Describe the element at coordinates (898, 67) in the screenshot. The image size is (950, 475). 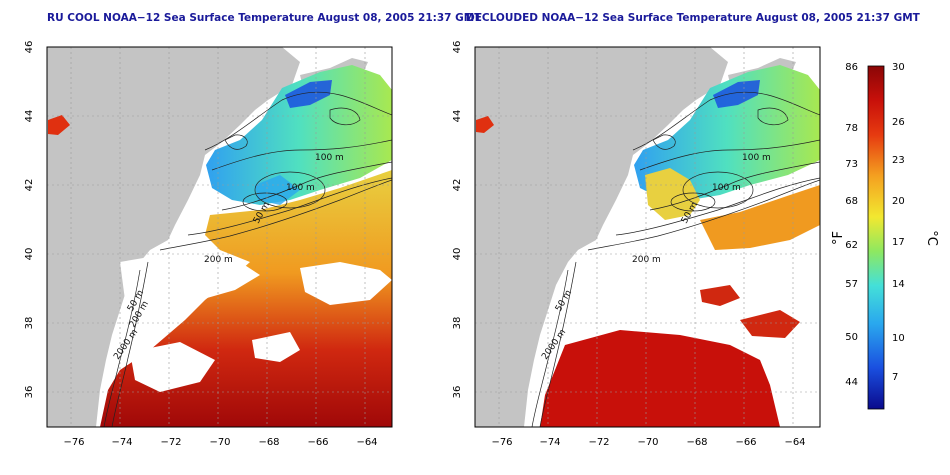
I see `colorbar-c-tick: 30` at that location.